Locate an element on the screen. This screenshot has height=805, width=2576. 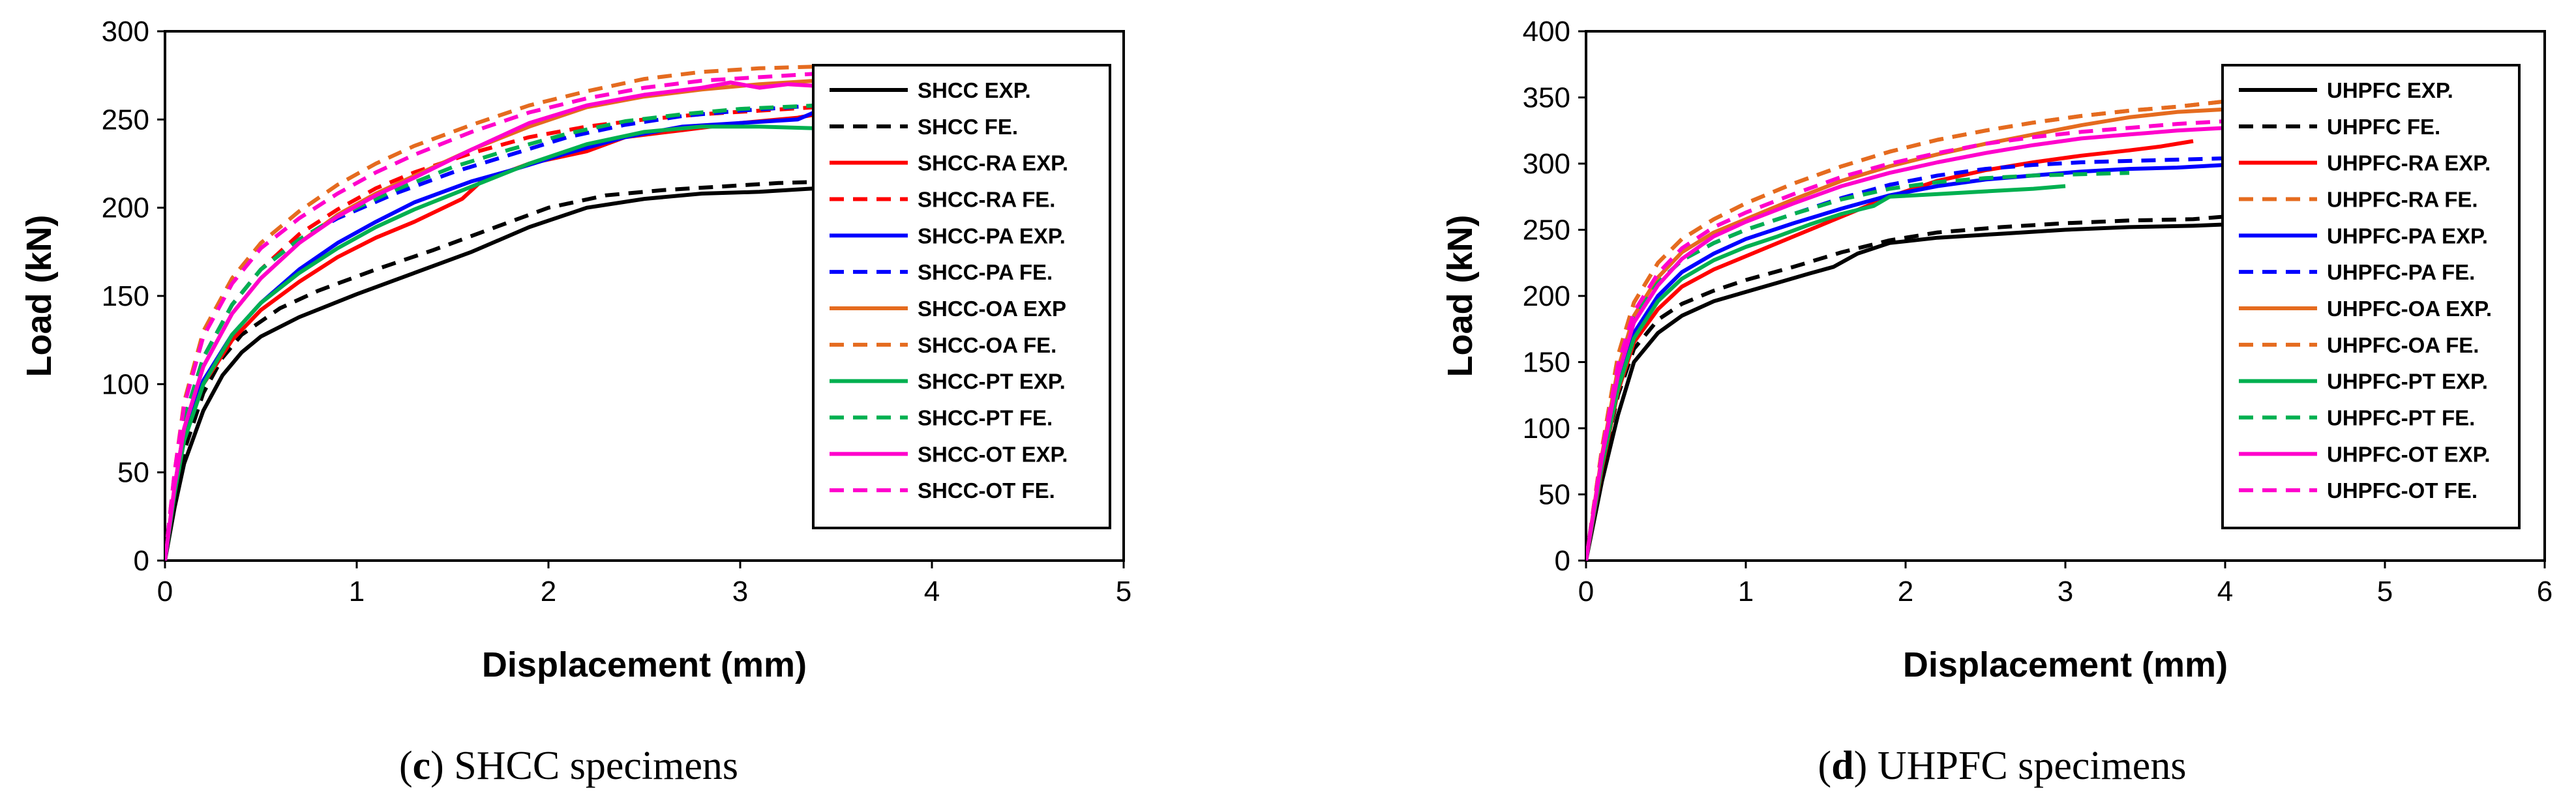
figure-caption: (d) UHPFC specimens is located at coordinates (2002, 766).